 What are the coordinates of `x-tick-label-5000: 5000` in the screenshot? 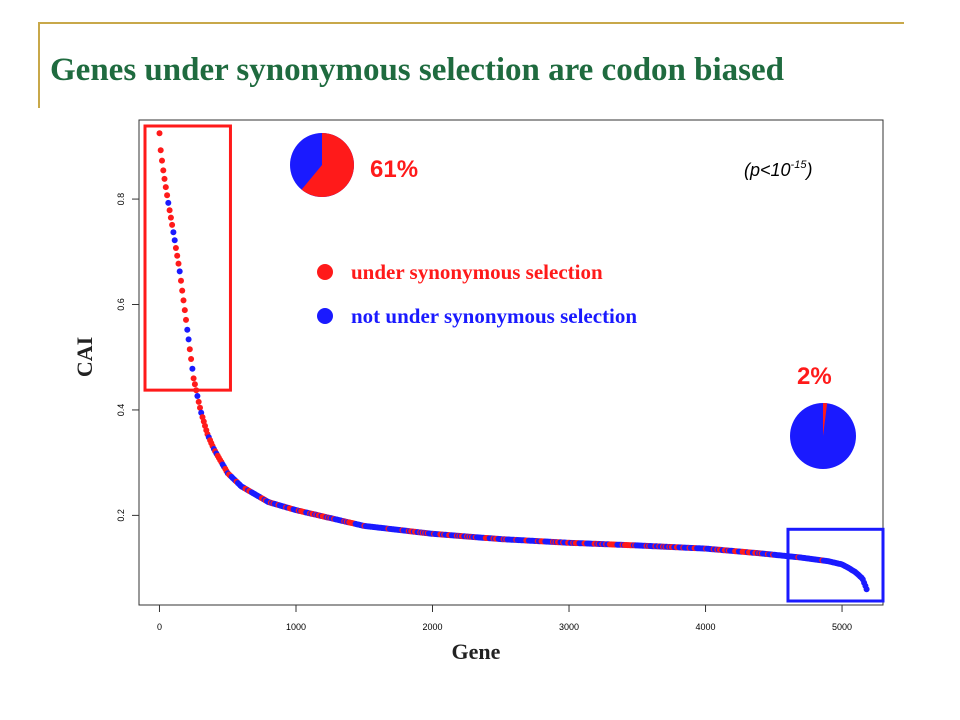 It's located at (842, 627).